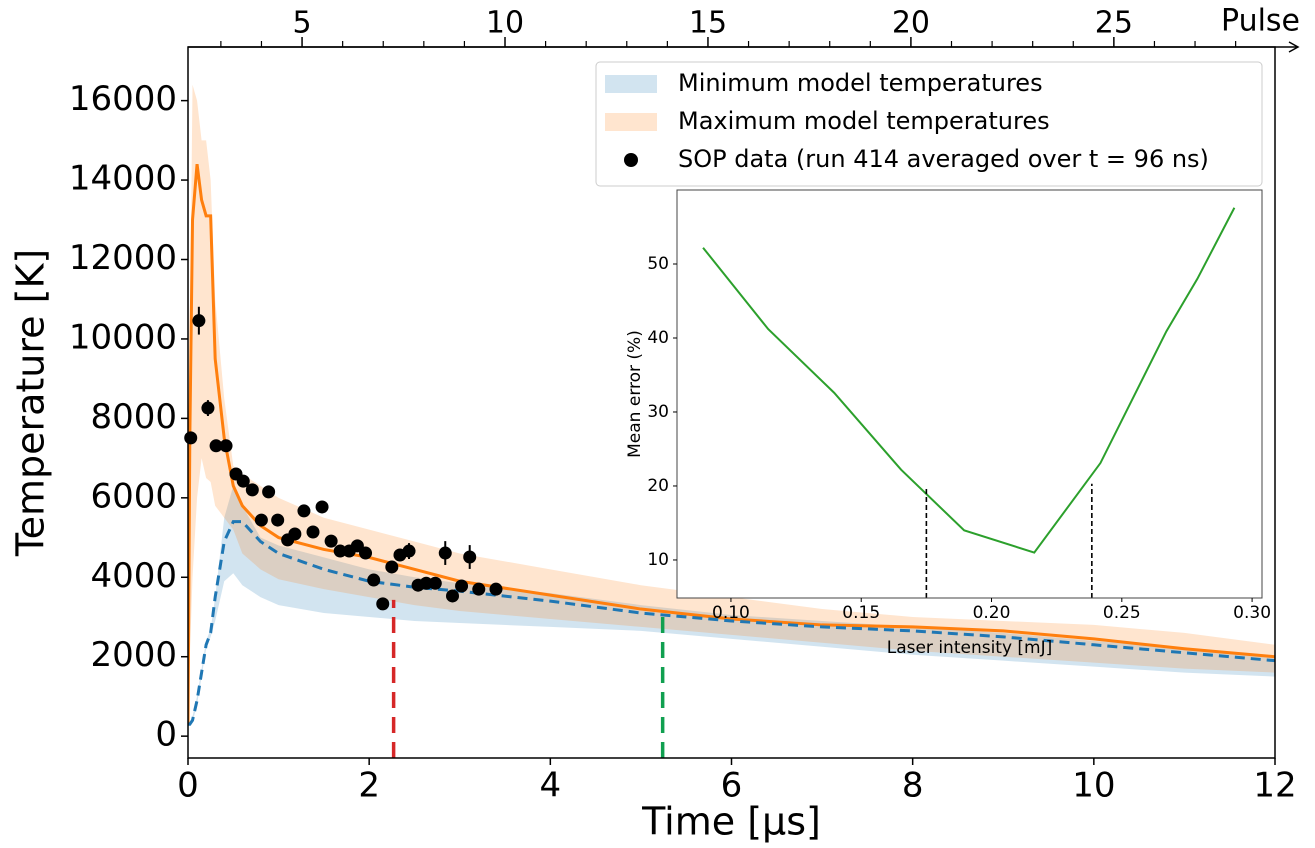 Image resolution: width=1315 pixels, height=848 pixels. Describe the element at coordinates (732, 786) in the screenshot. I see `x-tick-label: 6` at that location.